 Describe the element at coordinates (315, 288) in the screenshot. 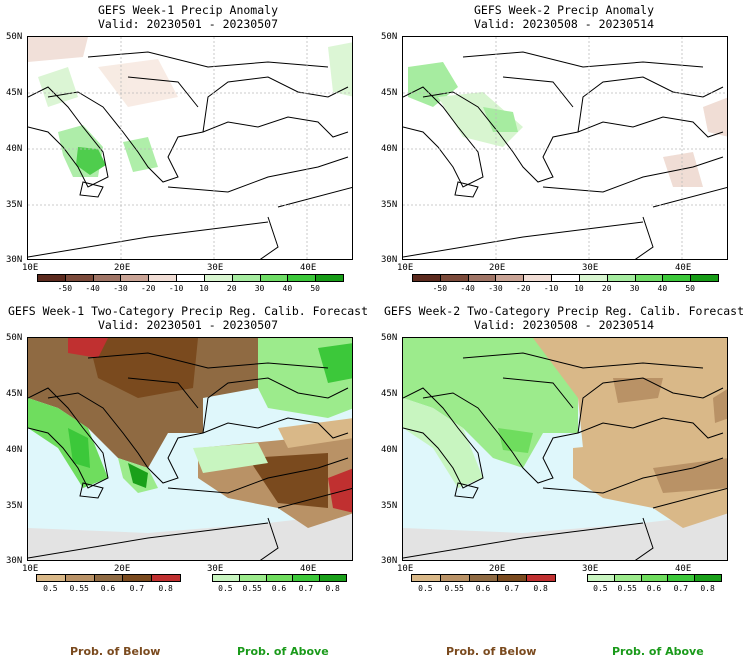

I see `colorbar-label: 50` at that location.